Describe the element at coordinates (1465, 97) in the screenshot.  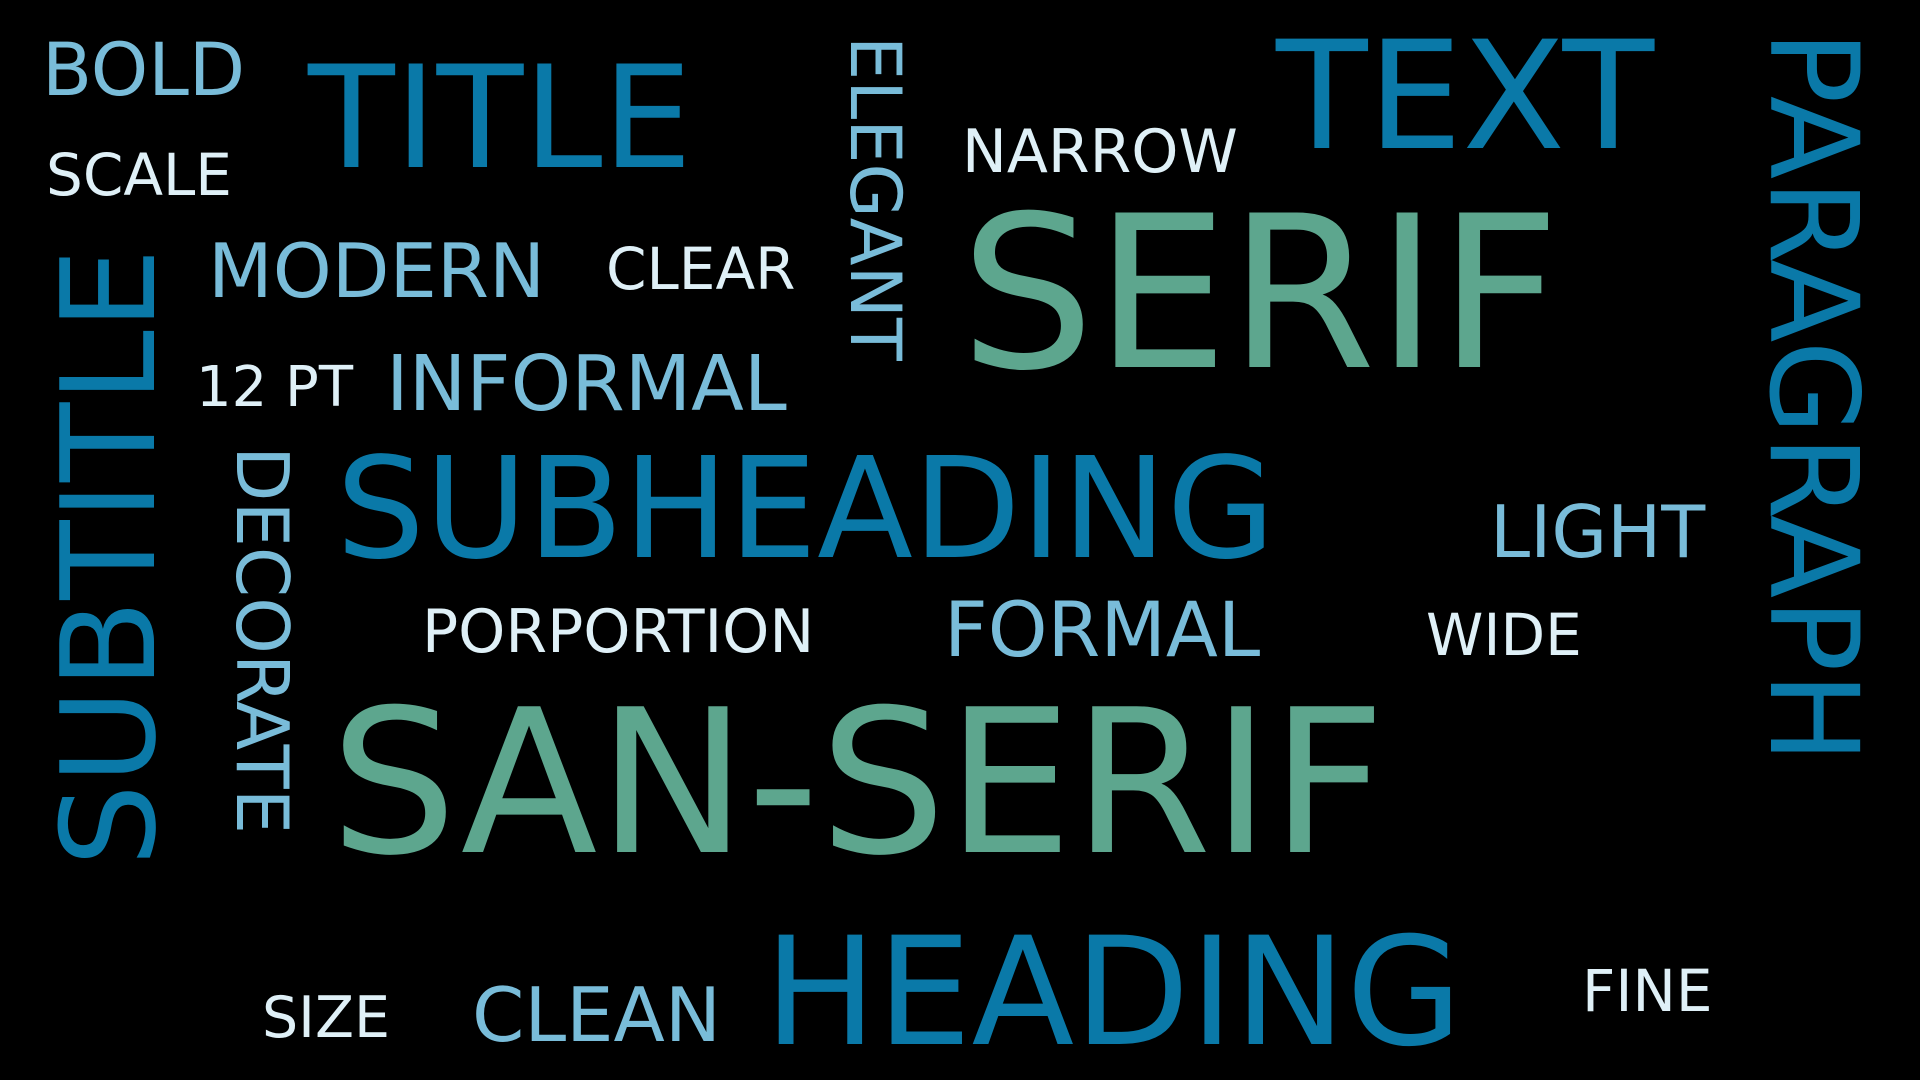
I see `word-text: TEXT` at that location.